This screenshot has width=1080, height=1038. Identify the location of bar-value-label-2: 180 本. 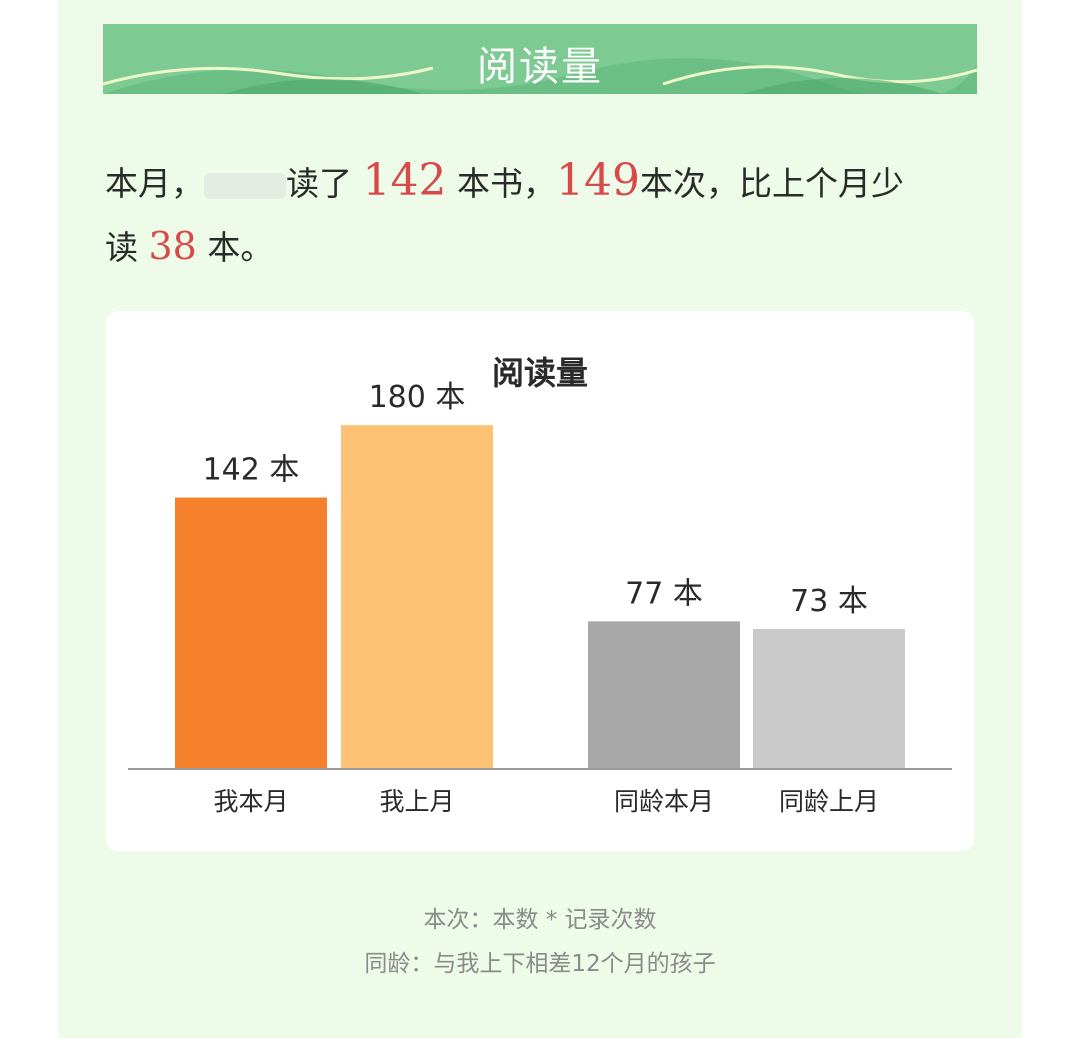
(417, 397).